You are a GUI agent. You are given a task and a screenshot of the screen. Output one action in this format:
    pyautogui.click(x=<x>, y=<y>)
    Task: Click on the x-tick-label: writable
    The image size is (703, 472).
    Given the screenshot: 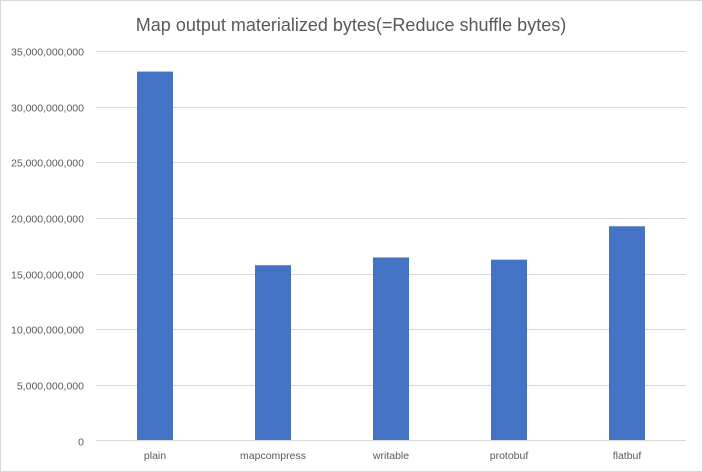 What is the action you would take?
    pyautogui.click(x=390, y=456)
    